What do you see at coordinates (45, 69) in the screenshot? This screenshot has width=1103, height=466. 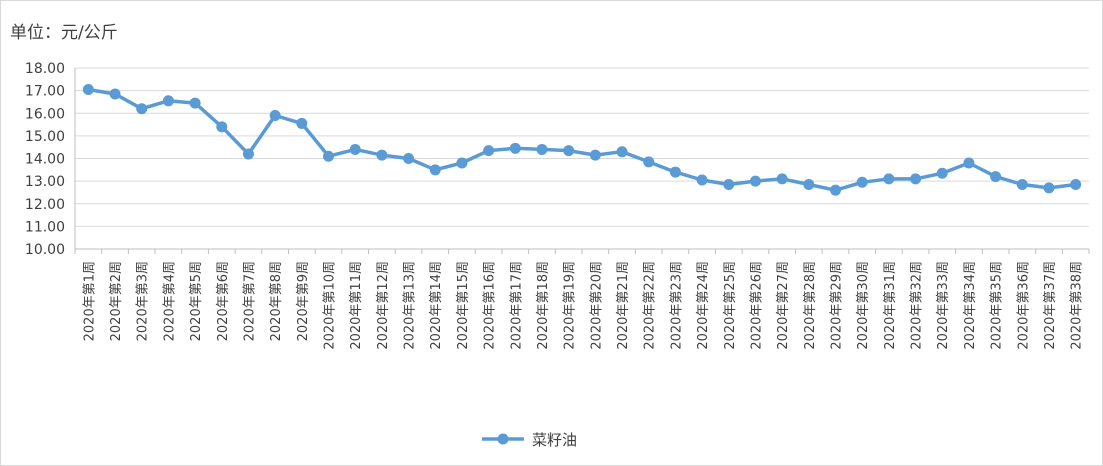 I see `y-tick-label: 18.00` at bounding box center [45, 69].